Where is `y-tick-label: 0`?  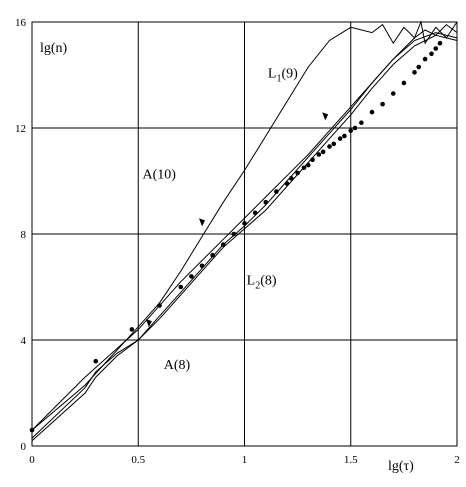
y-tick-label: 0 is located at coordinates (24, 447).